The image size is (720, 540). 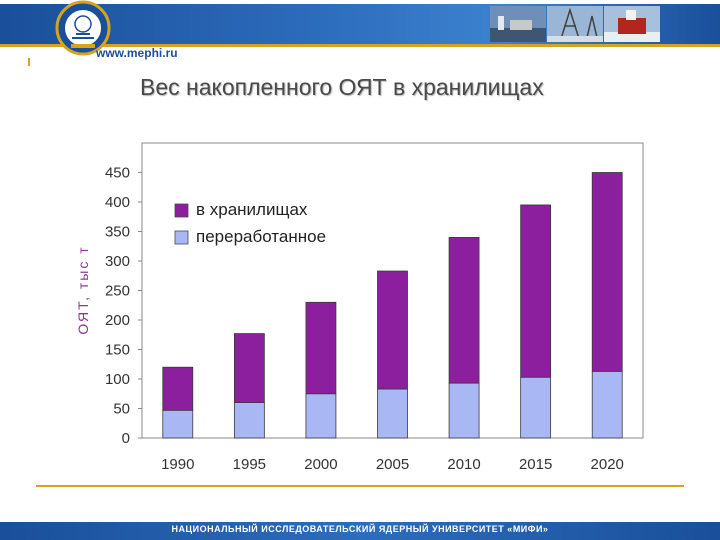 I want to click on bar-segment-stored-2020, so click(x=607, y=272).